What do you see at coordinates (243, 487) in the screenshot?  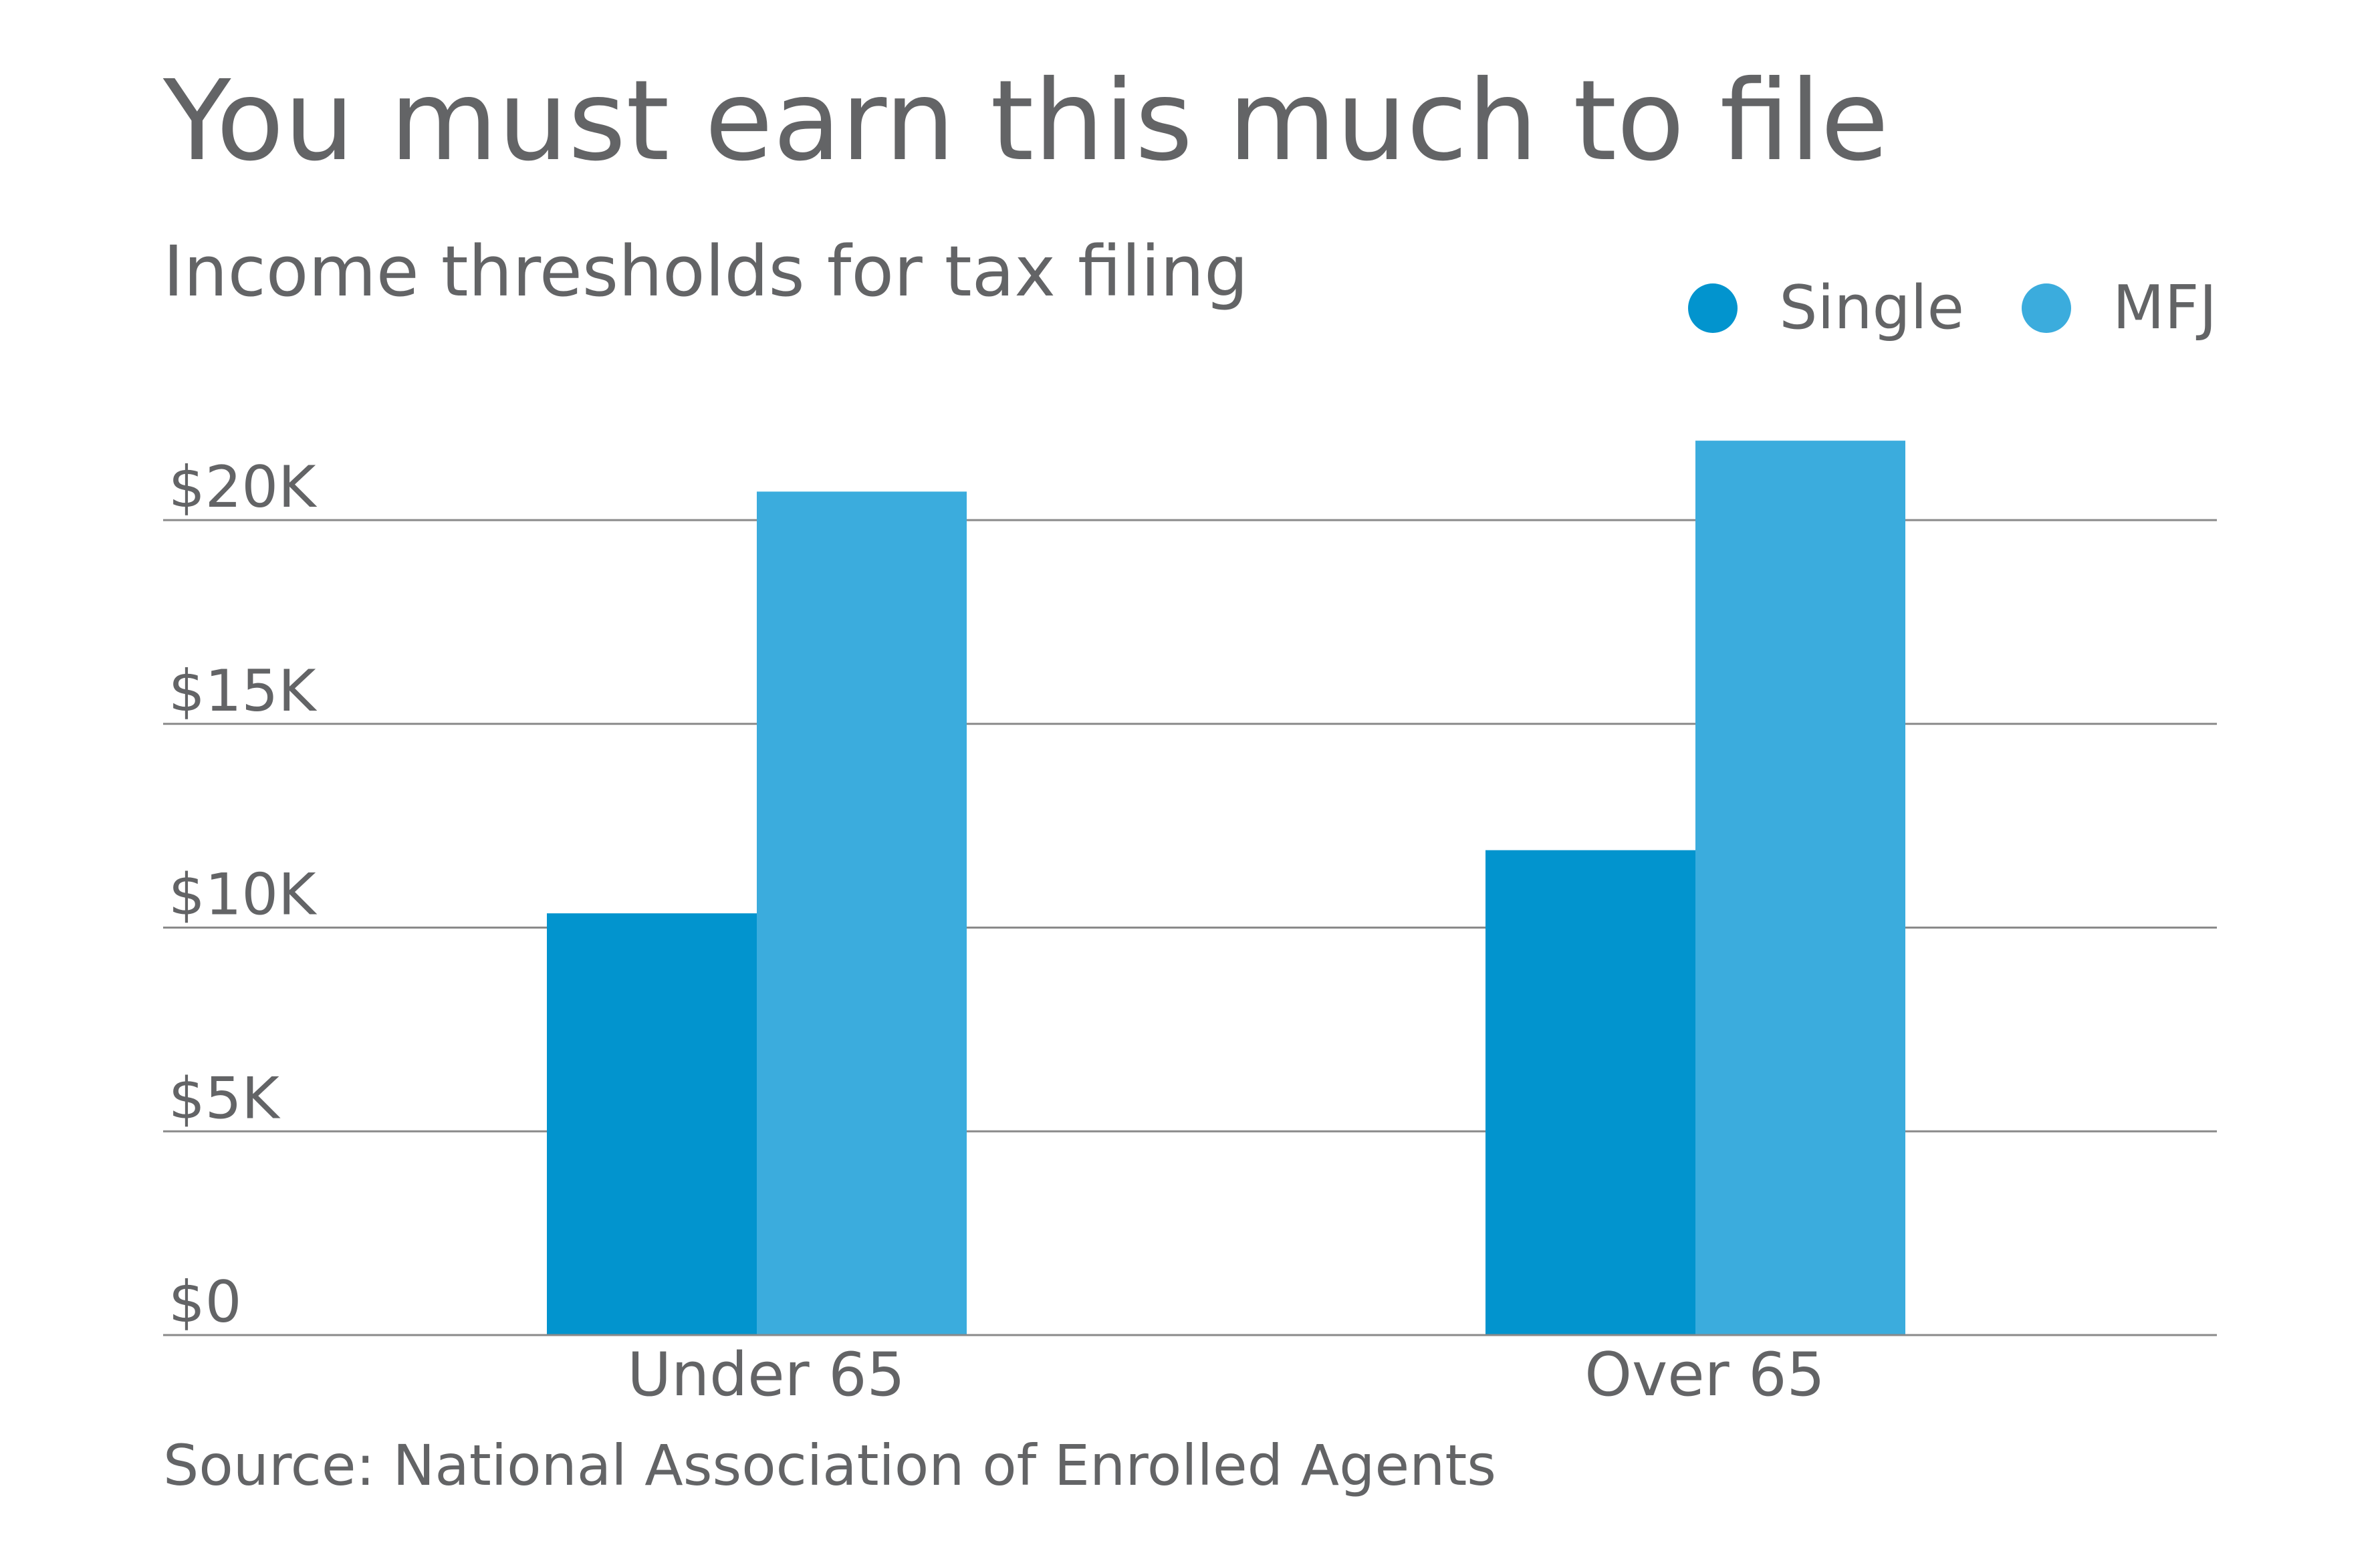 I see `y-tick-label: $20K` at bounding box center [243, 487].